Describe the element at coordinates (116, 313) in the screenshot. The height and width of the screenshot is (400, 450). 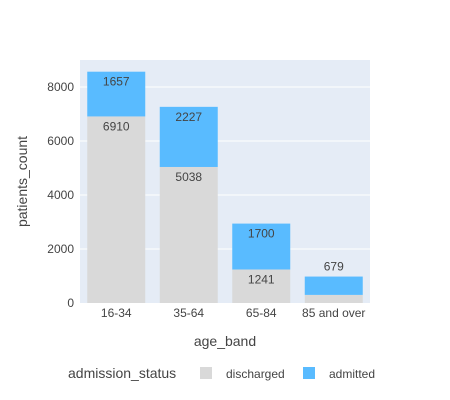
I see `x-tick-label: 16-34` at that location.